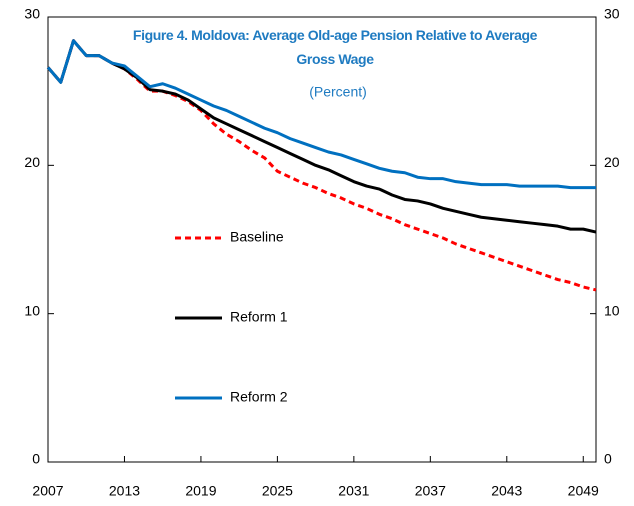  What do you see at coordinates (47, 491) in the screenshot?
I see `x-tick-label: 2007` at bounding box center [47, 491].